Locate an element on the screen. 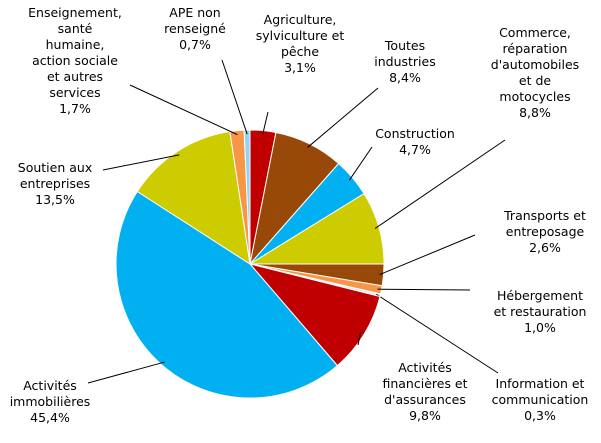 This screenshot has width=601, height=443. slice-label: Activités financières et d'assurances is located at coordinates (424, 383).